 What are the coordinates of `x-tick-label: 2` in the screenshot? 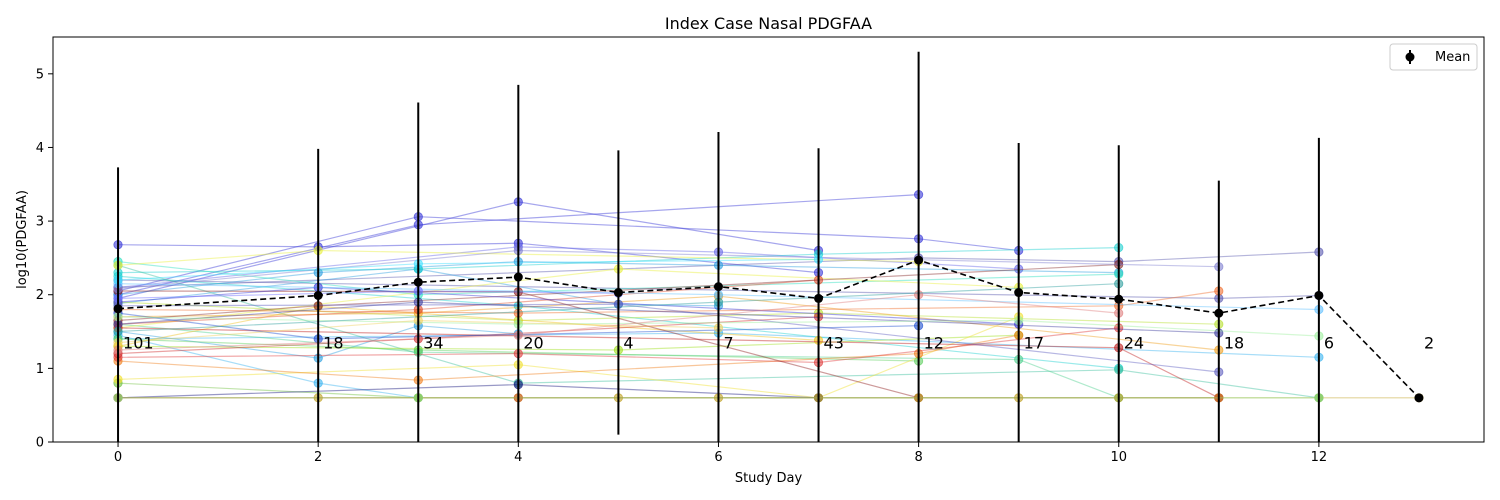 It's located at (318, 457).